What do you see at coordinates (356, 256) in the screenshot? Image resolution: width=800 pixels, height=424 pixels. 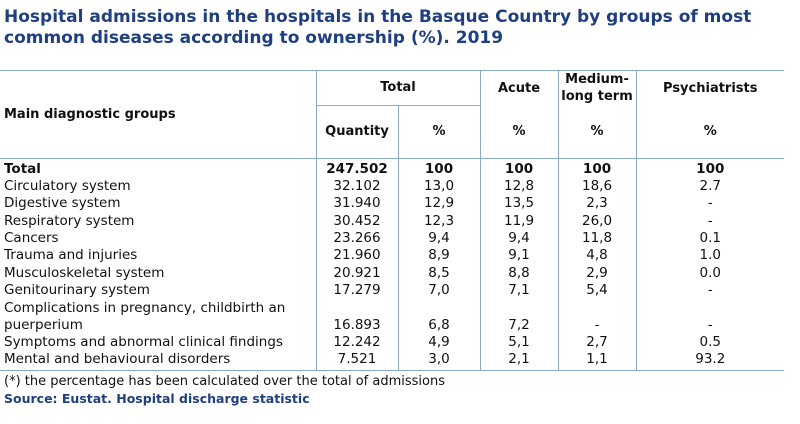 I see `row-quantity: 21.960` at bounding box center [356, 256].